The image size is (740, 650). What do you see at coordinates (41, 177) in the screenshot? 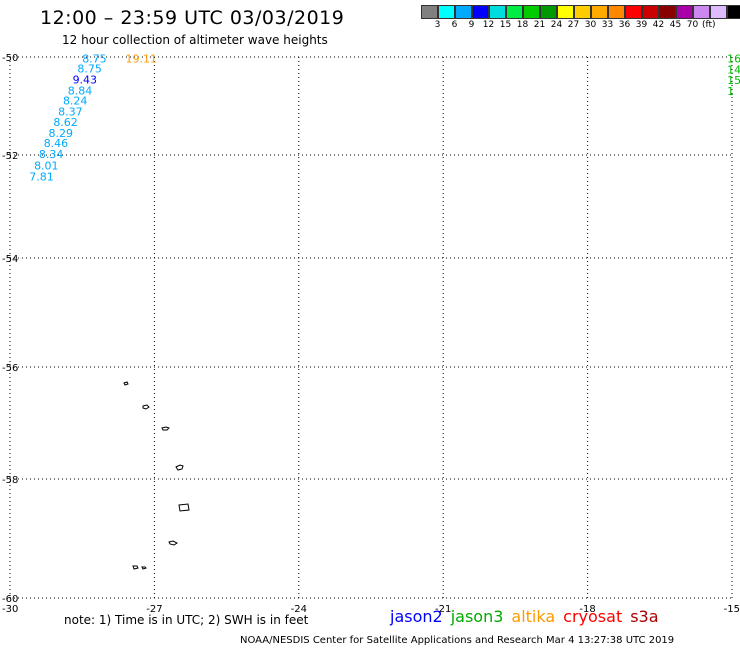
I see `observation-value-11: 7.81` at bounding box center [41, 177].